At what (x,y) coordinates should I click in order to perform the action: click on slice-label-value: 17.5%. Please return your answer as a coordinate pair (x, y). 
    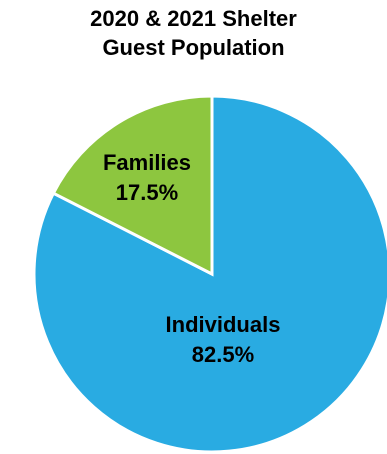
    Looking at the image, I should click on (147, 192).